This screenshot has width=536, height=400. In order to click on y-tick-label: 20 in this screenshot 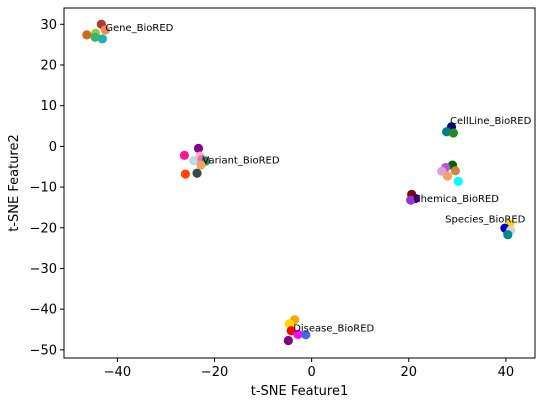, I will do `click(48, 65)`.